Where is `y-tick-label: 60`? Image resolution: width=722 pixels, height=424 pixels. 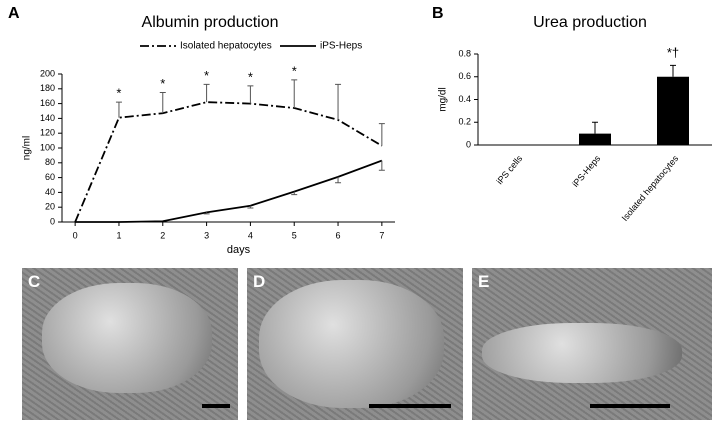
y-tick-label: 60 is located at coordinates (50, 177).